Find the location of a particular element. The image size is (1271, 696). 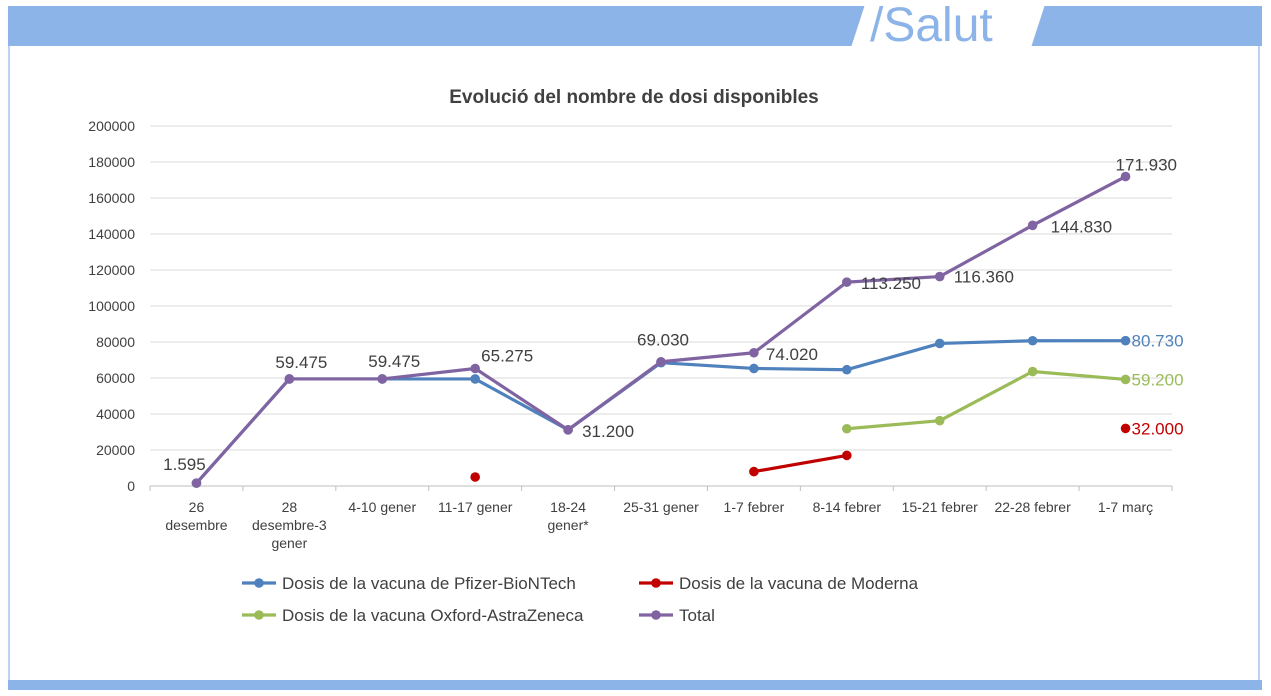

y-tick-label: 60000 is located at coordinates (115, 378).